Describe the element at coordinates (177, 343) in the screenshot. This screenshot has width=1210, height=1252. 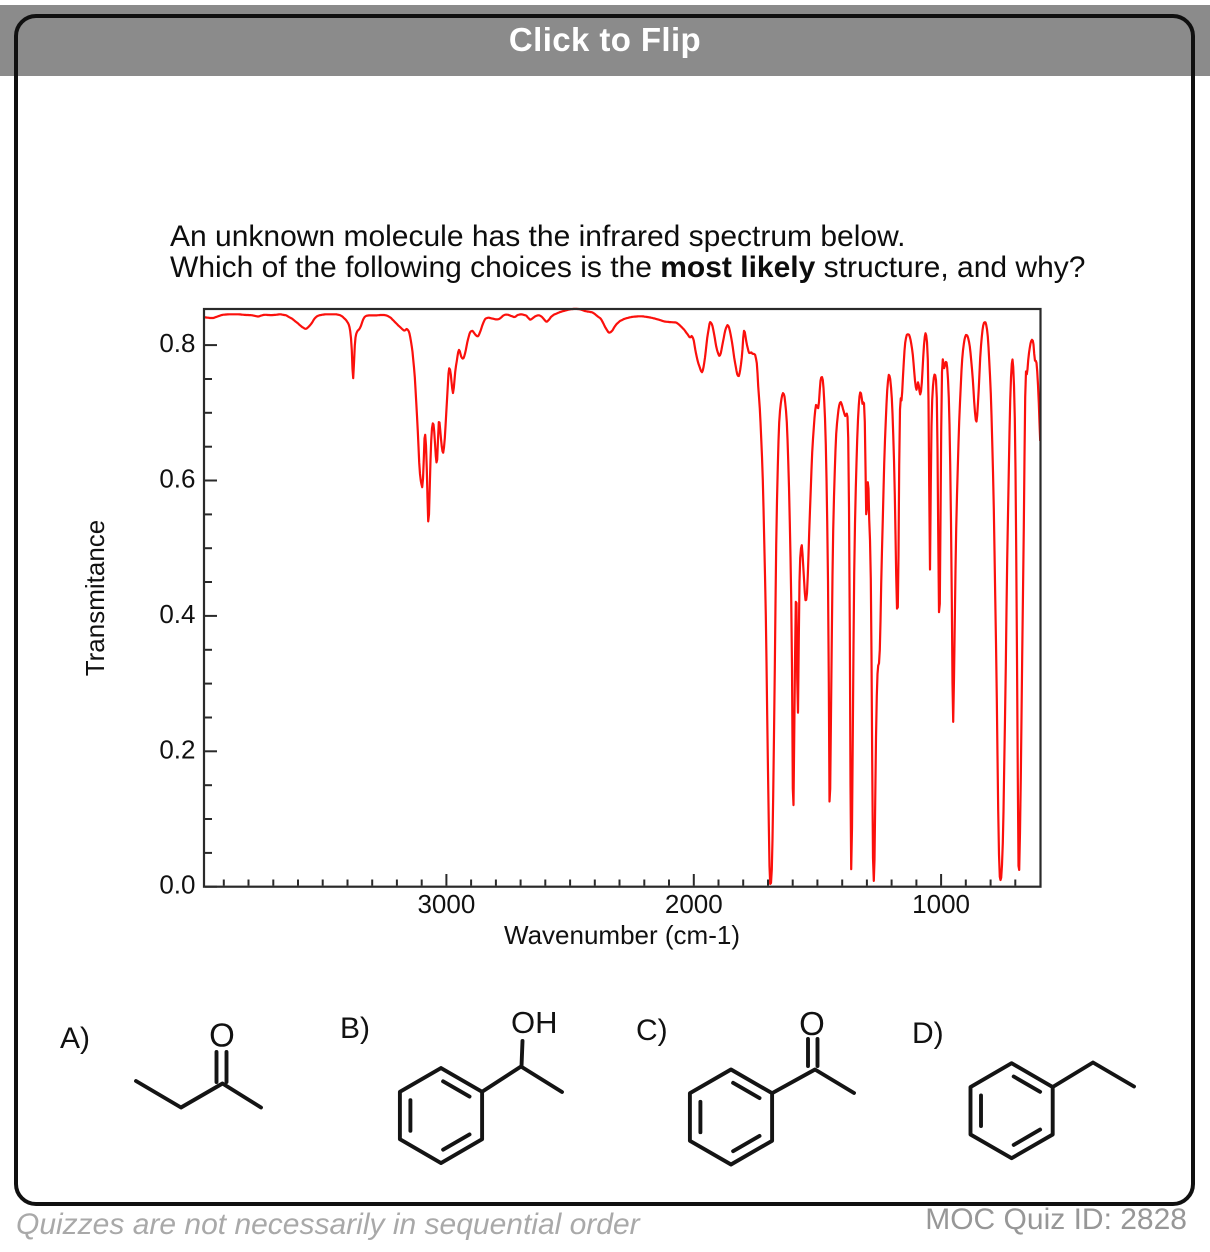
I see `svg-text: 0.8` at that location.